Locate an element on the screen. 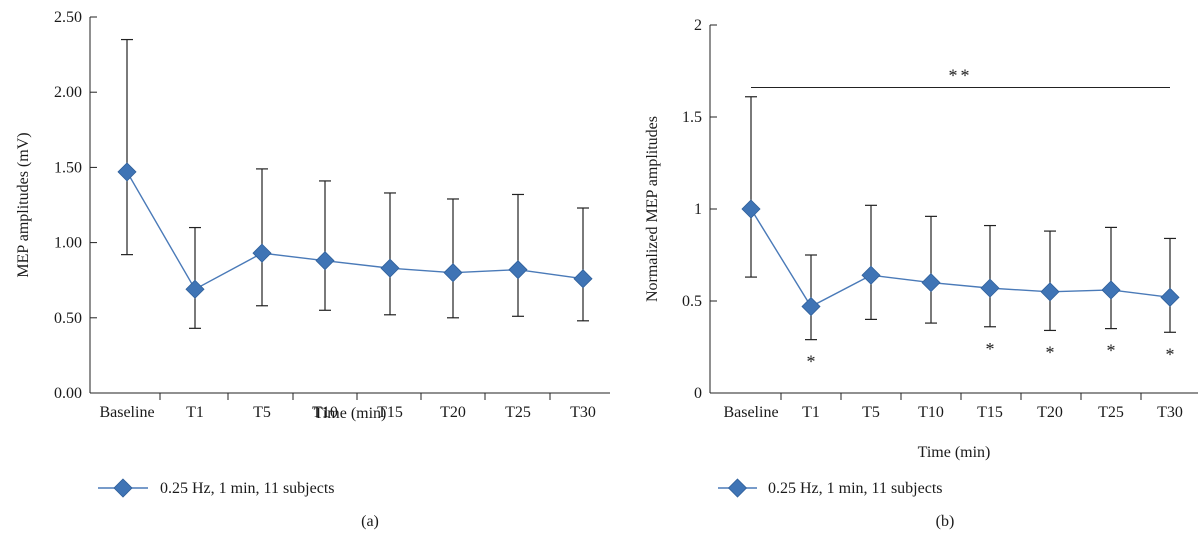  y-axis-title: MEP amplitudes (mV) is located at coordinates (23, 204).